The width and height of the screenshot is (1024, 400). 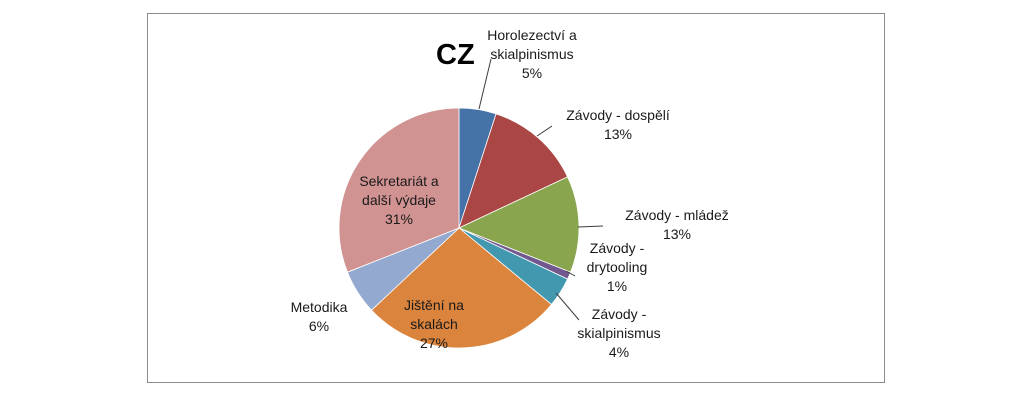 What do you see at coordinates (513, 171) in the screenshot?
I see `pie-slice-zavody-dospeli` at bounding box center [513, 171].